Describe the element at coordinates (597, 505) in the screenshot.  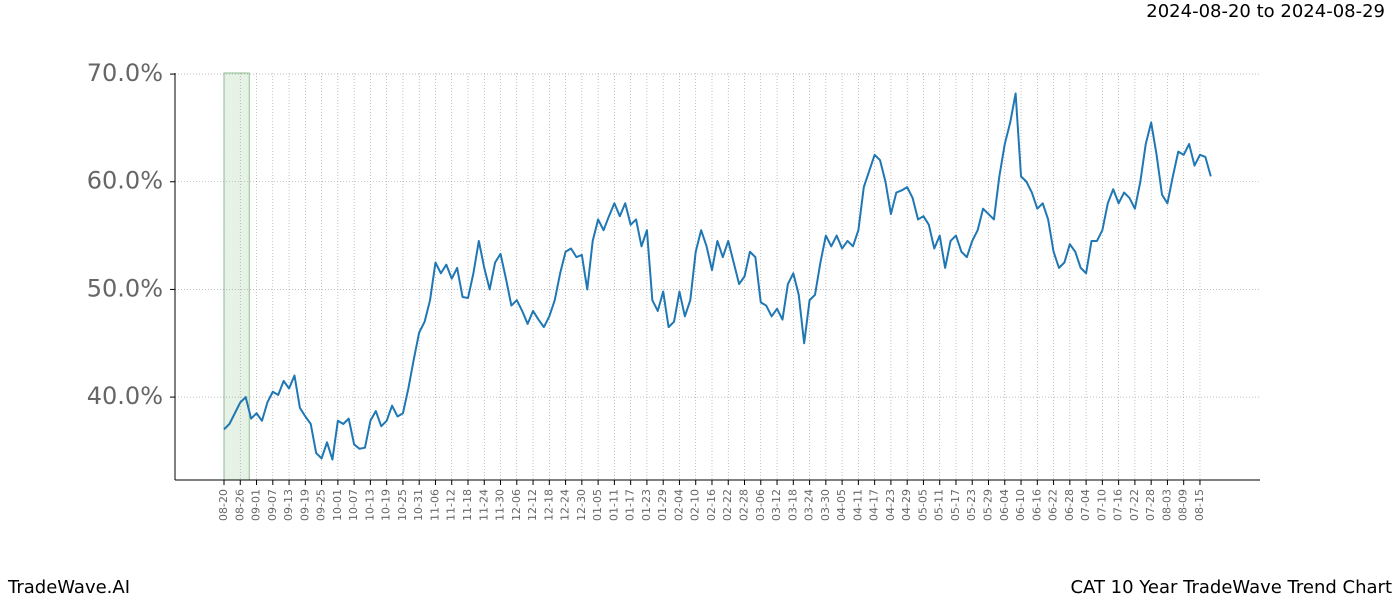
I see `x-tick-label: 01-05` at that location.